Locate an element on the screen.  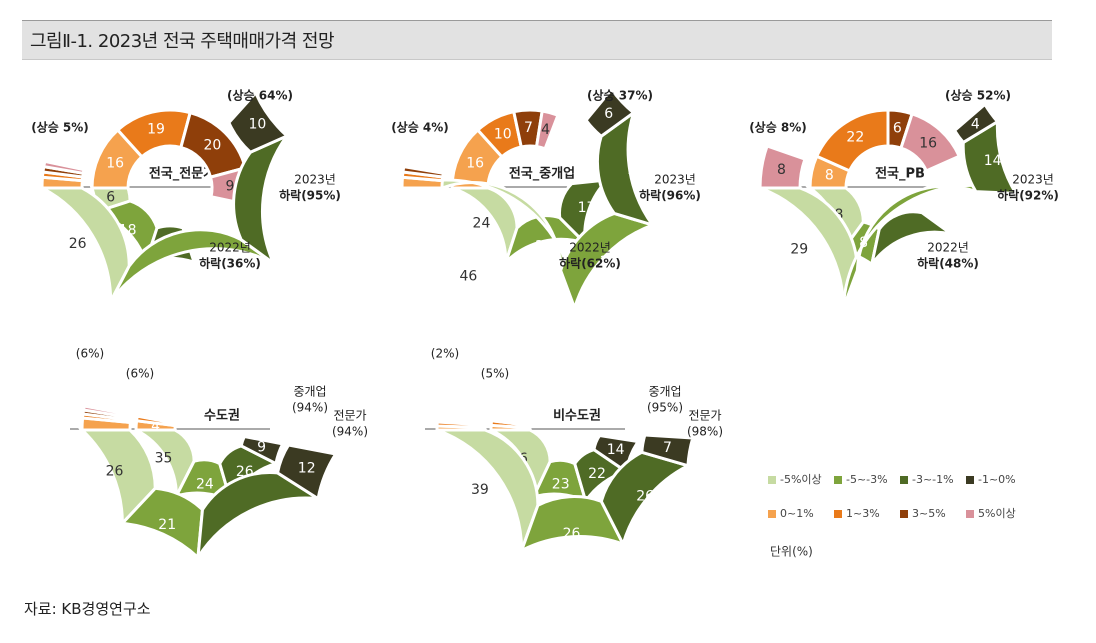
chart3-inner-up-value-u3_5: 6 is located at coordinates (897, 129).